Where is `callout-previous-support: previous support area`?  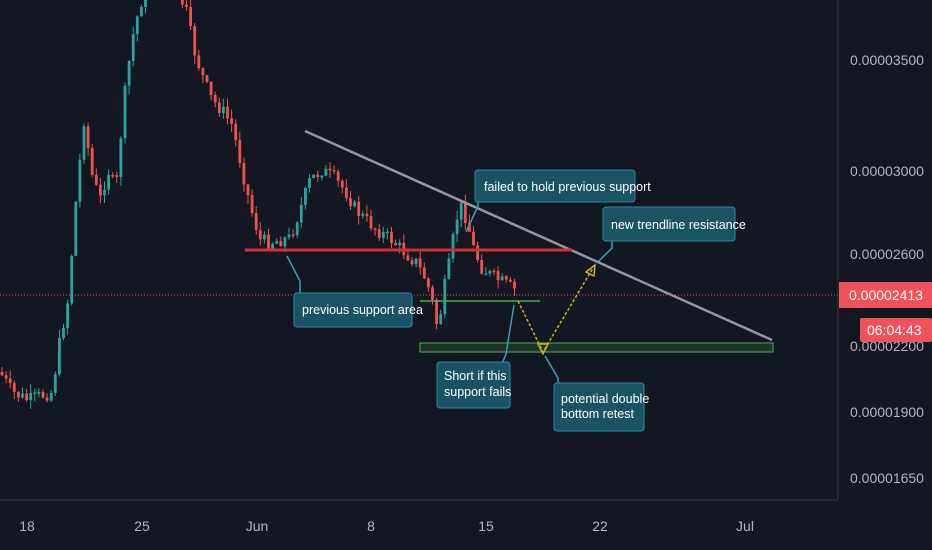
callout-previous-support: previous support area is located at coordinates (354, 291).